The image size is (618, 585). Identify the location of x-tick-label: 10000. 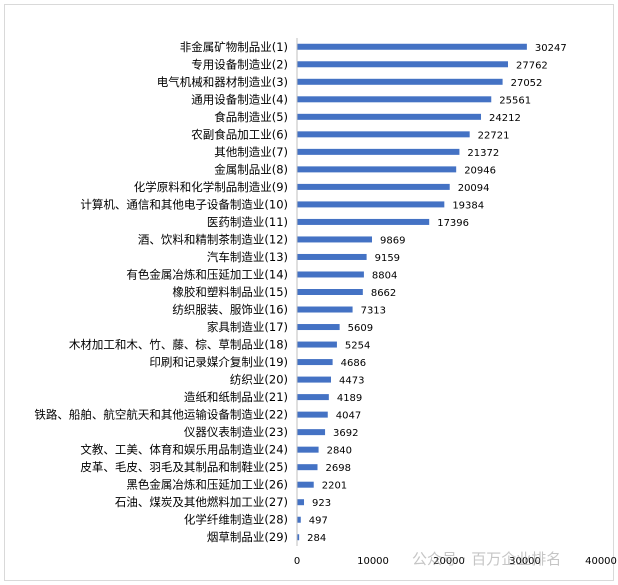
(373, 561).